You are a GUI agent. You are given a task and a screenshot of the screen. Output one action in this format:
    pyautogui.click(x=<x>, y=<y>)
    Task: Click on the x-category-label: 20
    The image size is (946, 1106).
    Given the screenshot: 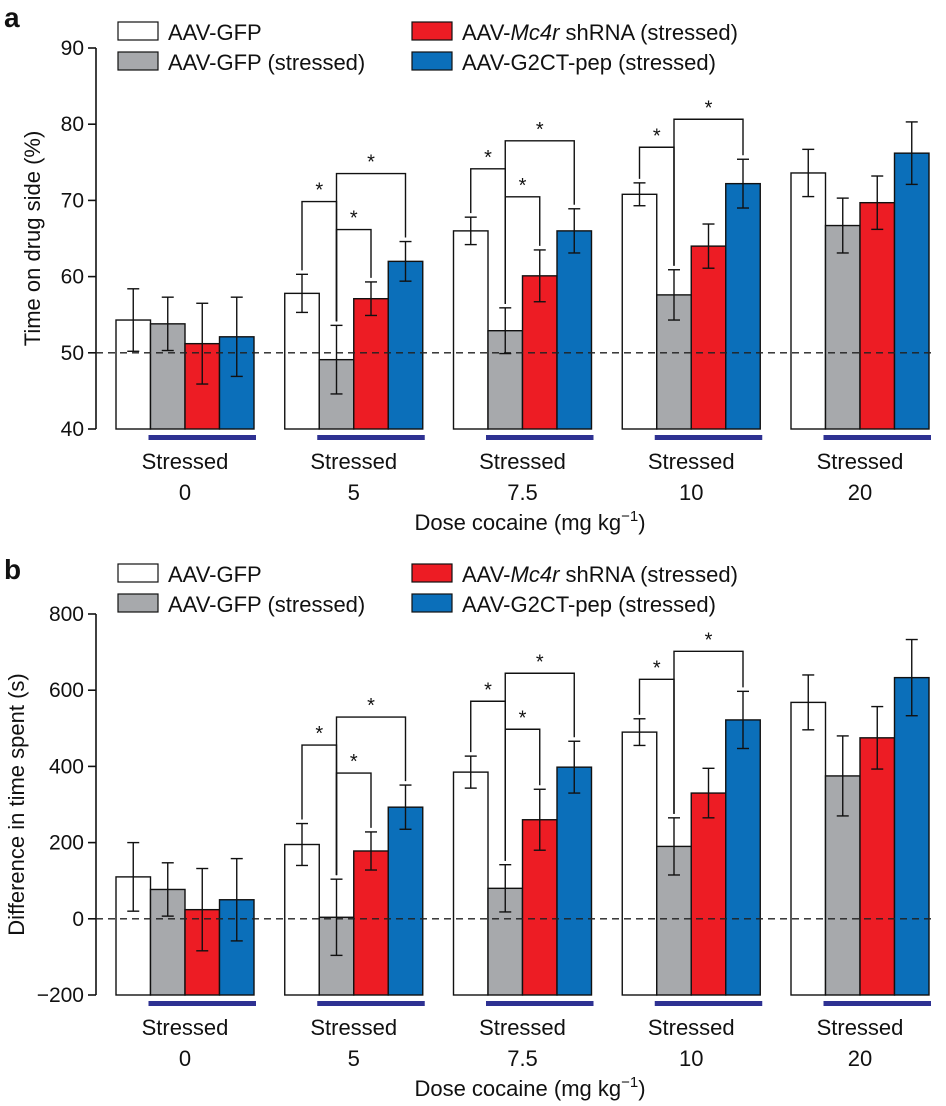 What is the action you would take?
    pyautogui.click(x=860, y=1058)
    